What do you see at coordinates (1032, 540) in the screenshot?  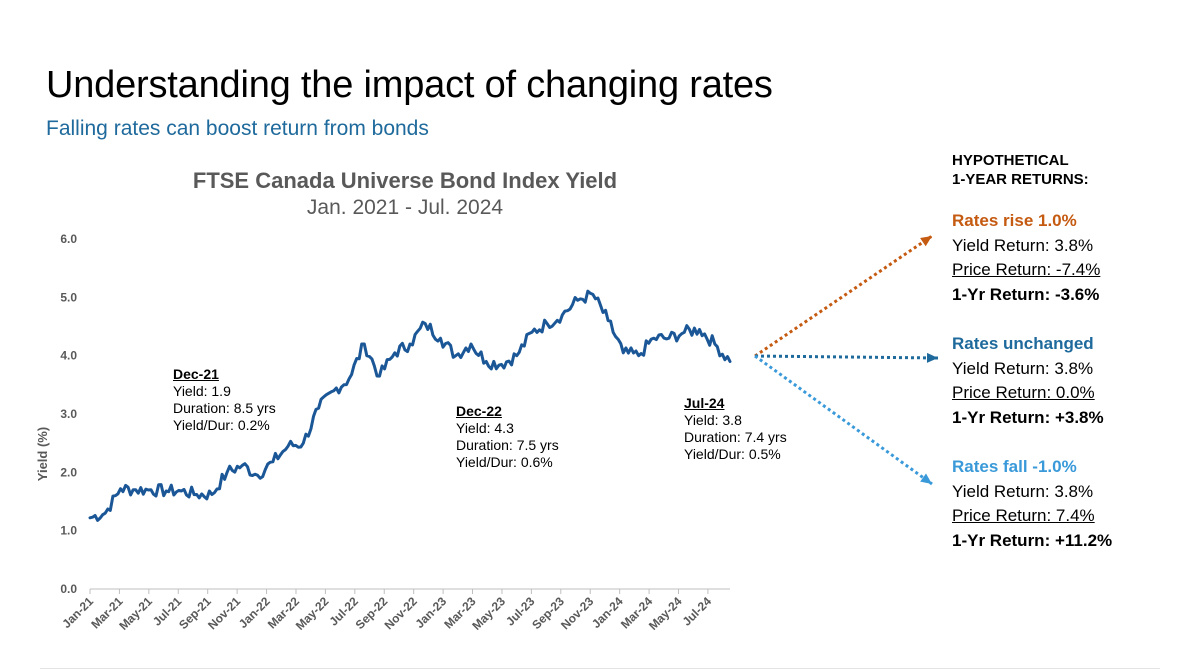 I see `scenario-total-return: 1-Yr Return: +11.2%` at bounding box center [1032, 540].